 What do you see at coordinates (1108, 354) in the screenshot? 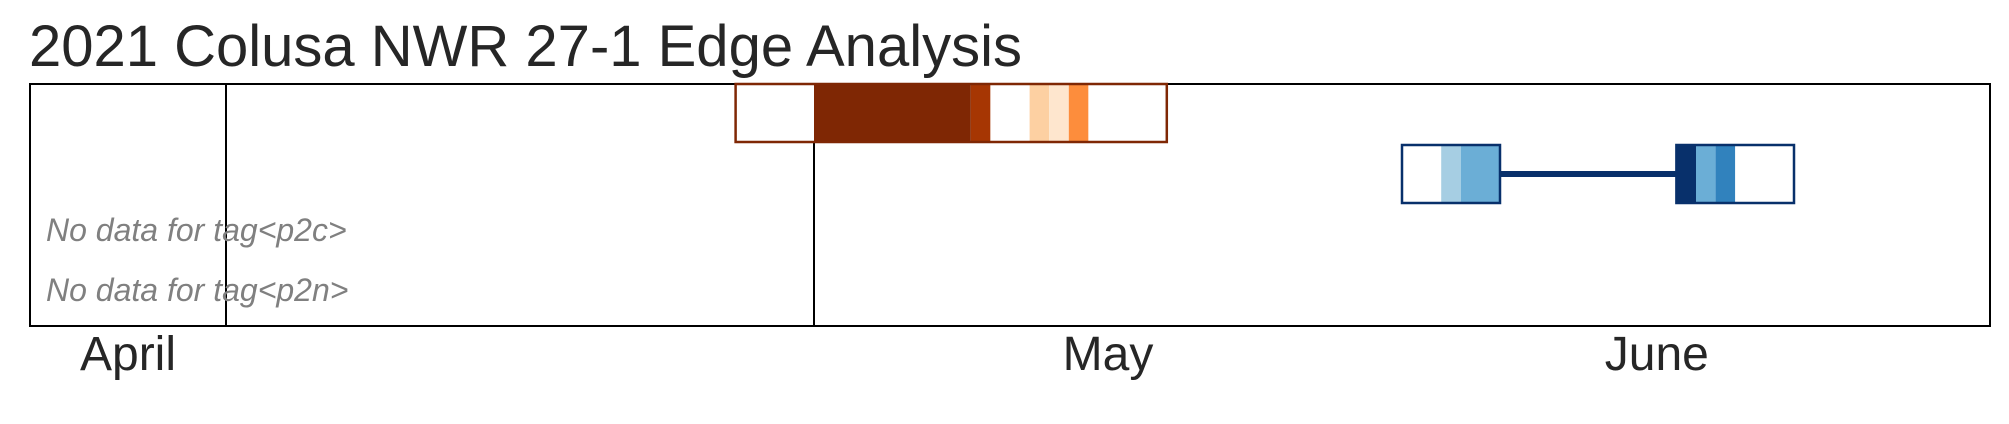
I see `month-label-may: May` at bounding box center [1108, 354].